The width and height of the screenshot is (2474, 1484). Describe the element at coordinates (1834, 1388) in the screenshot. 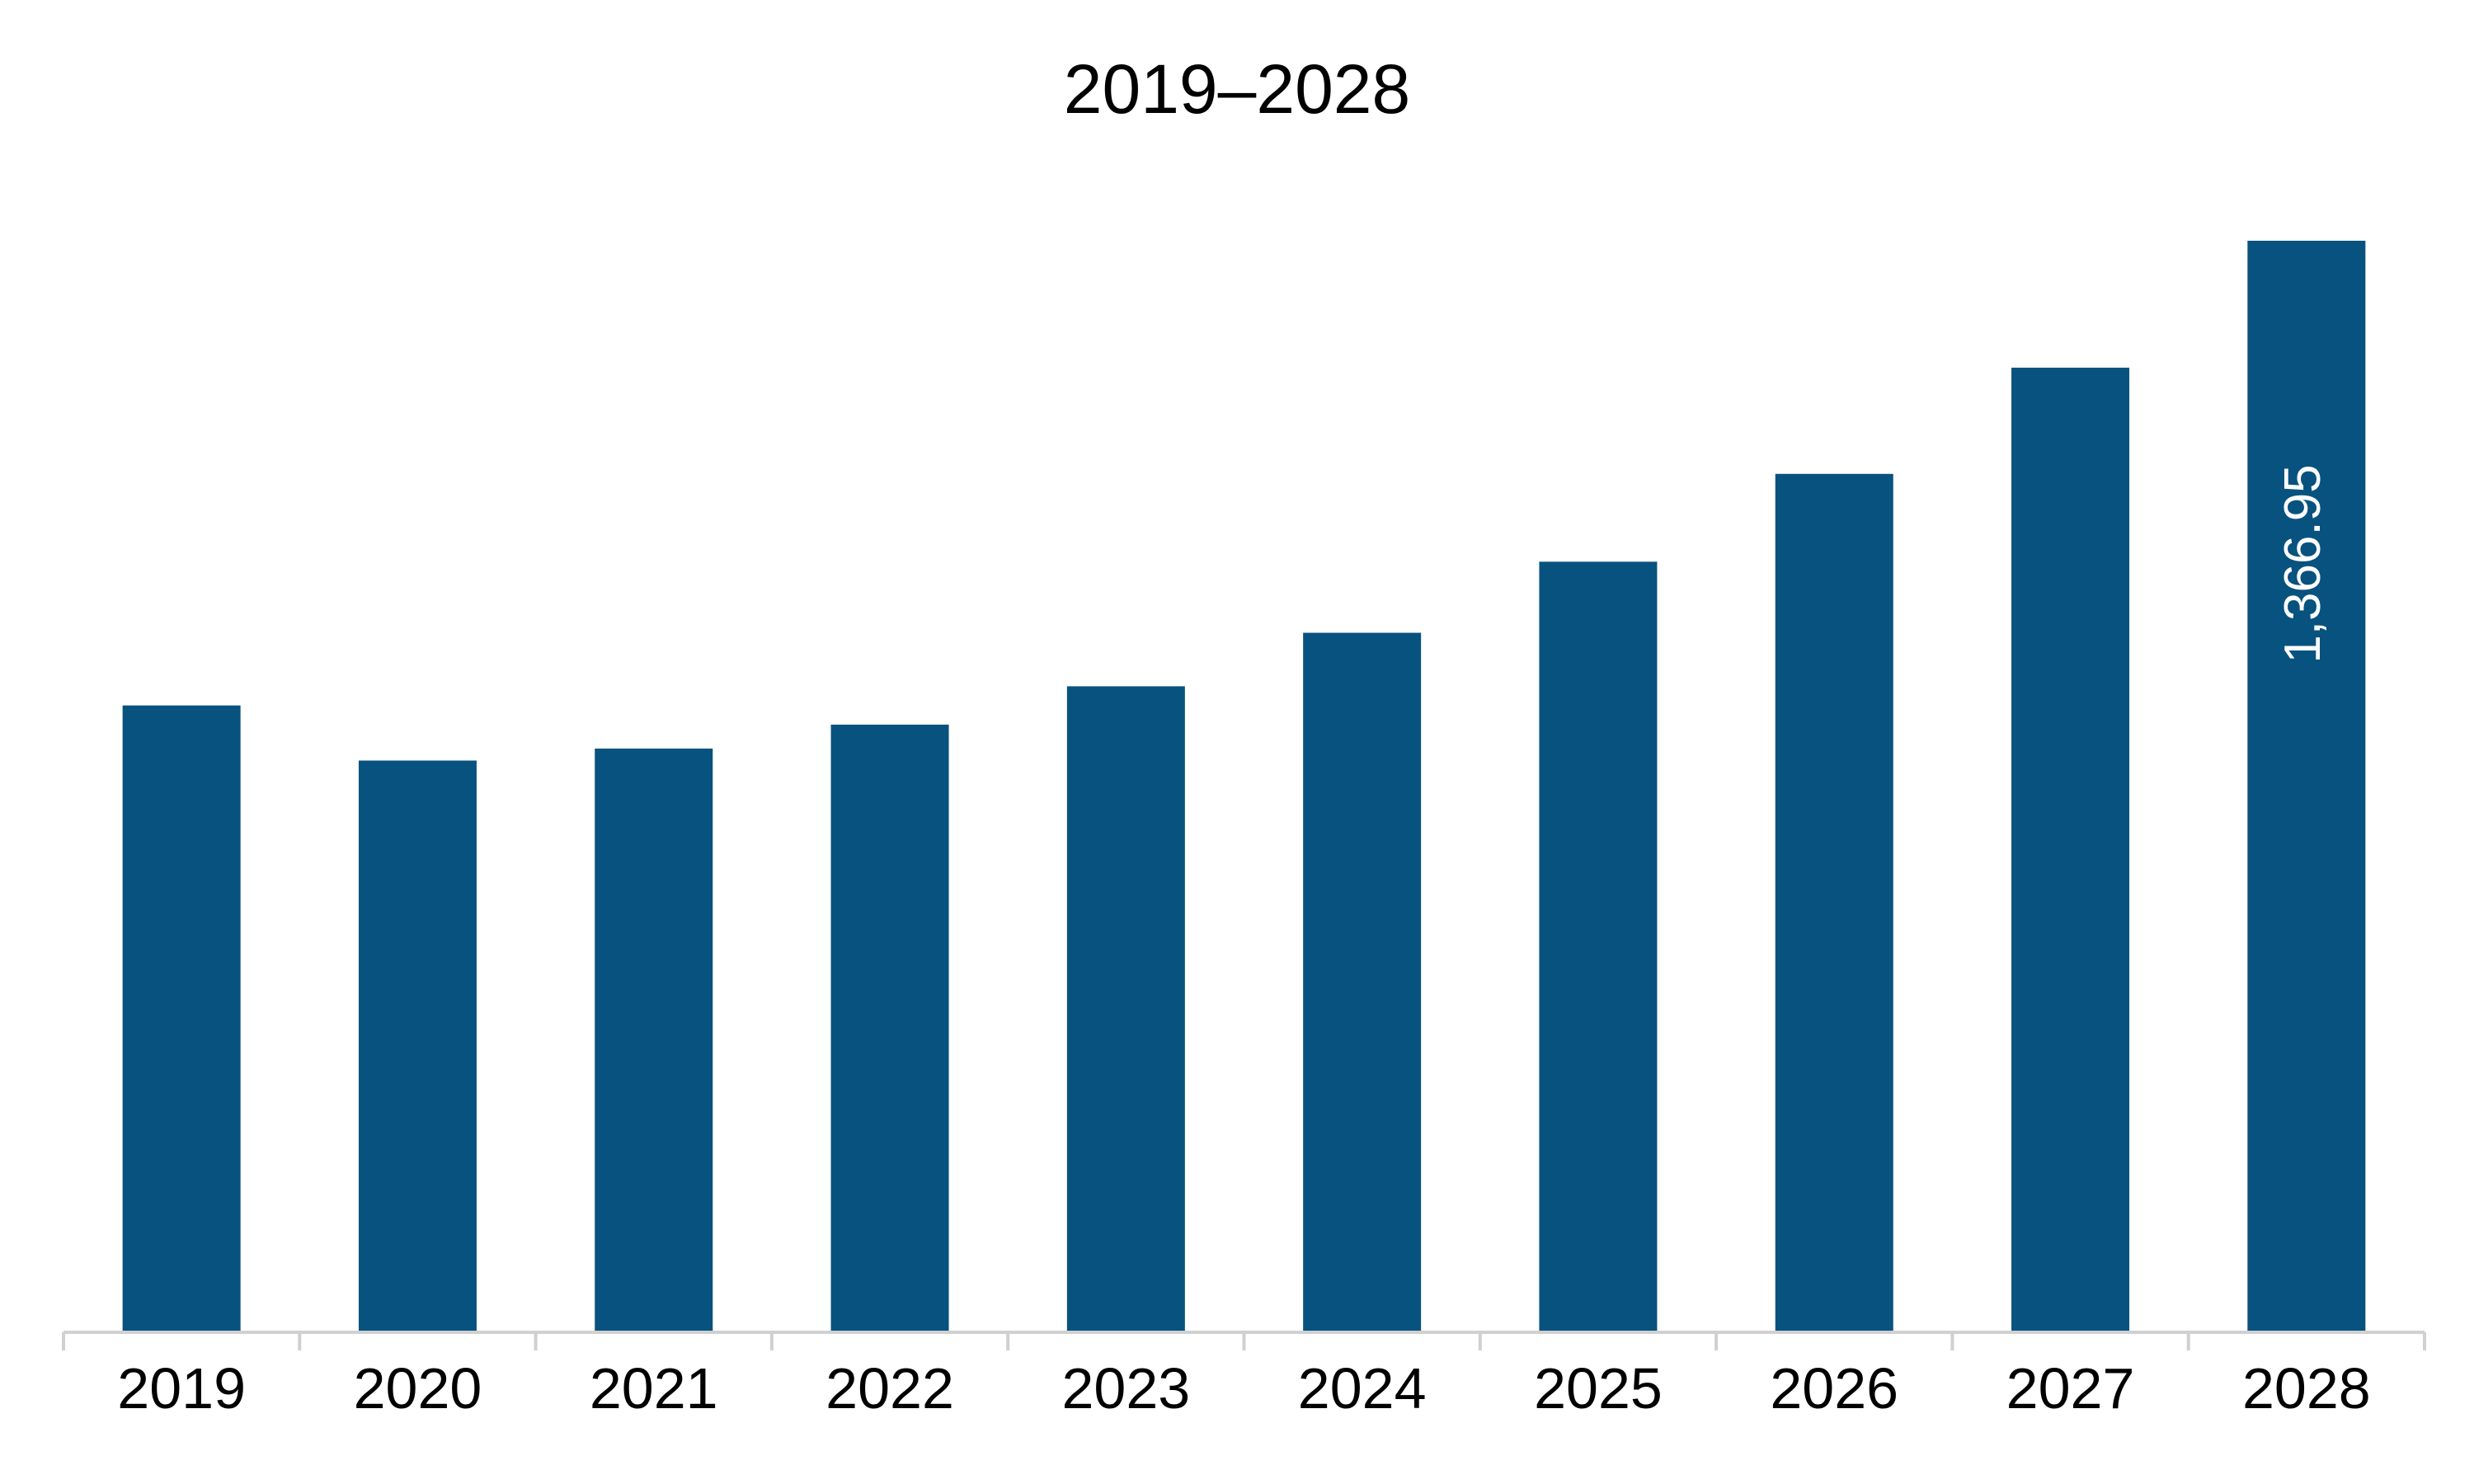

I see `x-tick-label: 2026` at that location.